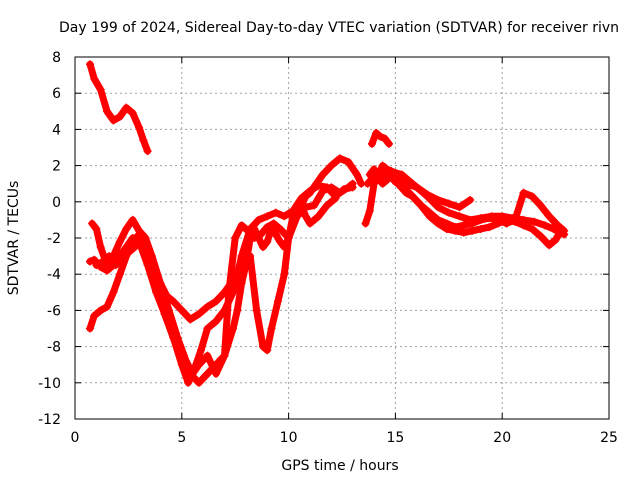  I want to click on y-tick-label: -4, so click(54, 275).